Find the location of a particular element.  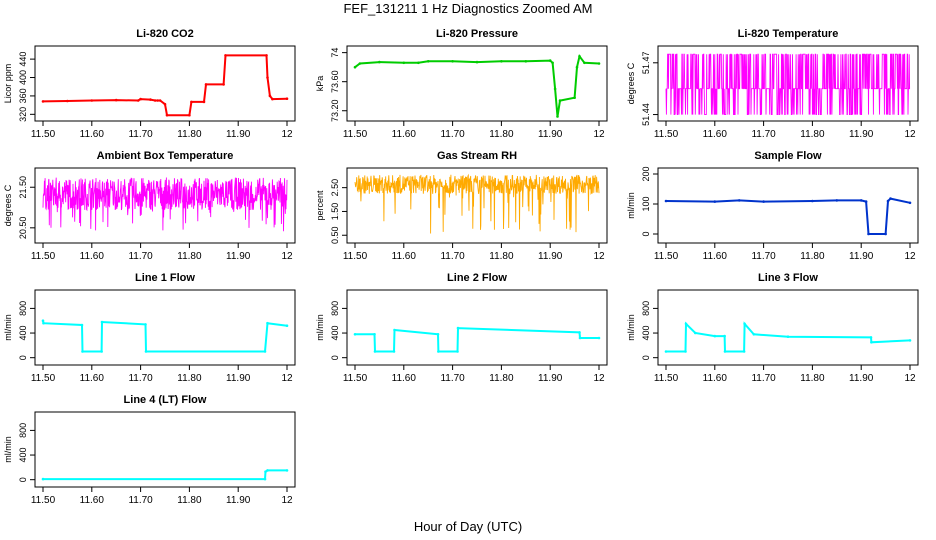

panel-title: Li-820 CO2 is located at coordinates (164, 34).